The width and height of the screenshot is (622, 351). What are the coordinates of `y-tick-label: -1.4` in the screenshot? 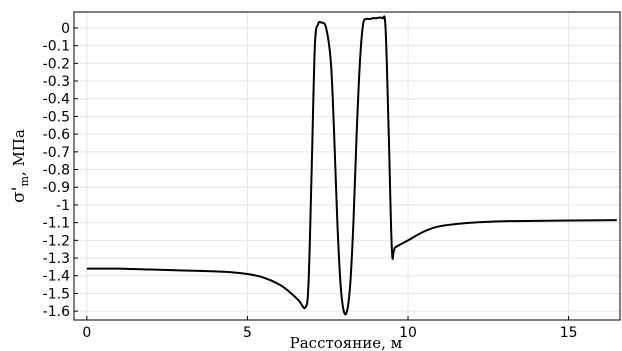 It's located at (56, 277).